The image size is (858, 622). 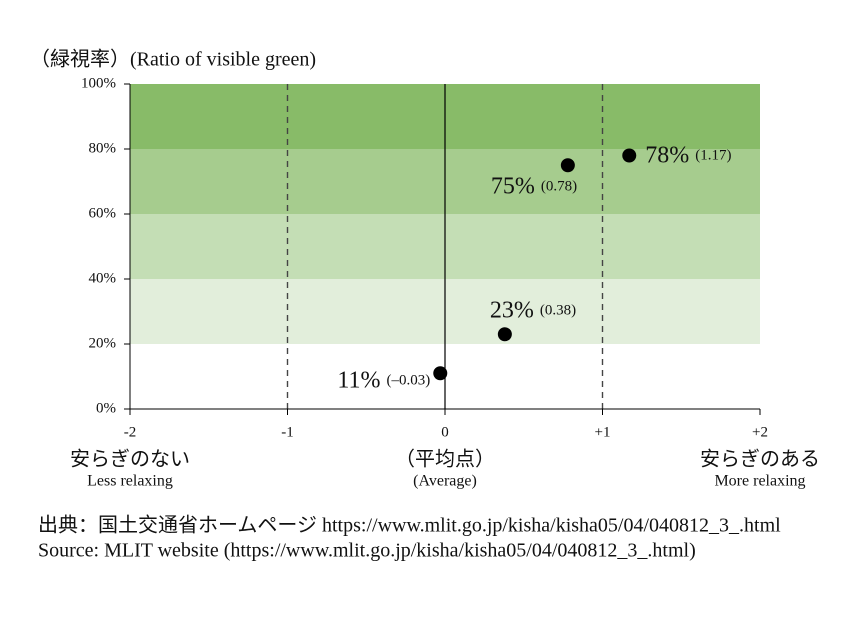 What do you see at coordinates (559, 187) in the screenshot?
I see `x-value-label: (0.78)` at bounding box center [559, 187].